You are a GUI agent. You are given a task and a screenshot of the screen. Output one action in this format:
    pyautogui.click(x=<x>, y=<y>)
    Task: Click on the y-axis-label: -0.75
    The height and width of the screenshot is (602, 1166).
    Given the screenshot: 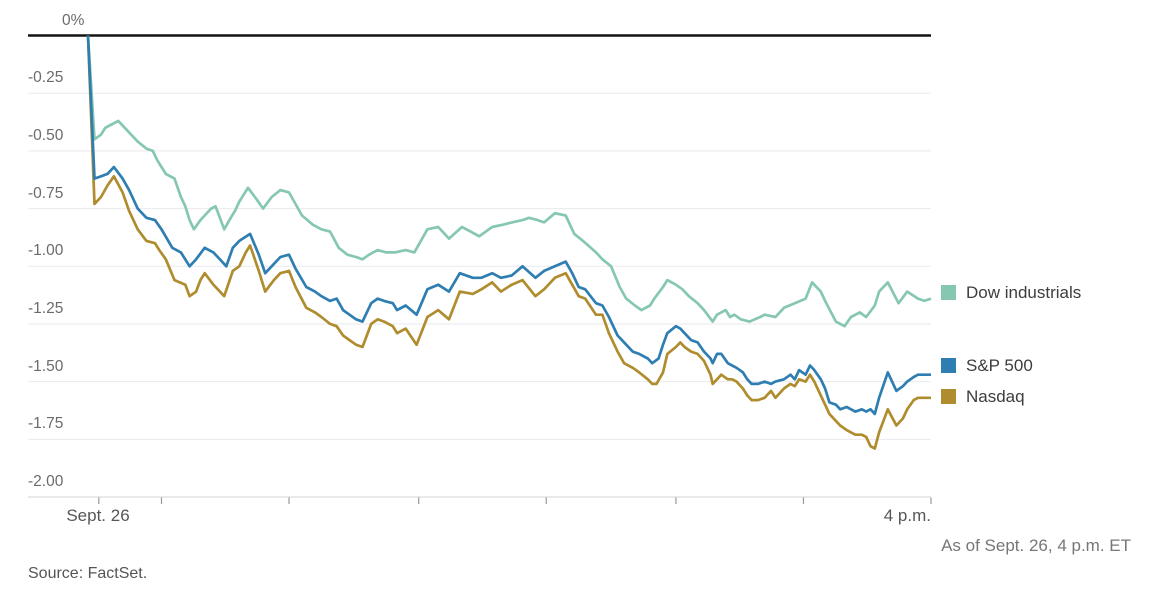 What is the action you would take?
    pyautogui.click(x=46, y=193)
    